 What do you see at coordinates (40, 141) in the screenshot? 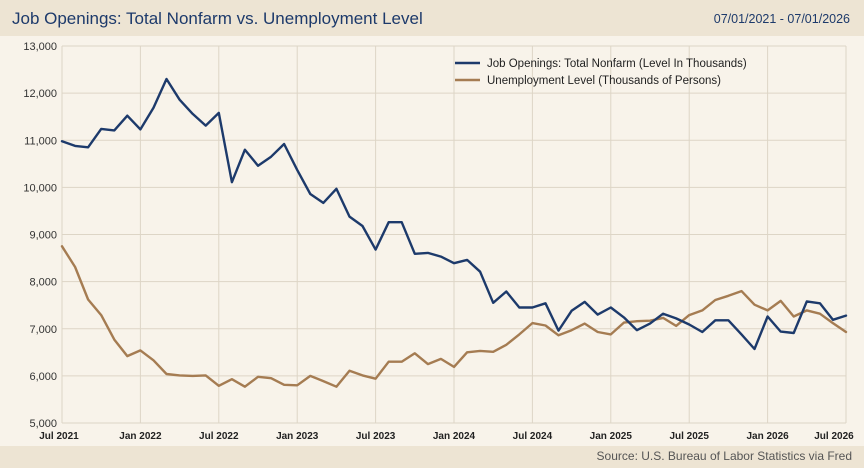
I see `y-tick-label: 11,000` at bounding box center [40, 141].